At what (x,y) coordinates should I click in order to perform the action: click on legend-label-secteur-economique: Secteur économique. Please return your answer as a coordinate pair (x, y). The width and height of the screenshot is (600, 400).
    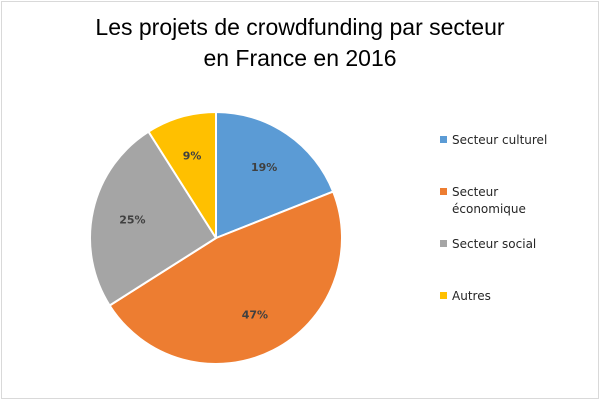
    Looking at the image, I should click on (489, 200).